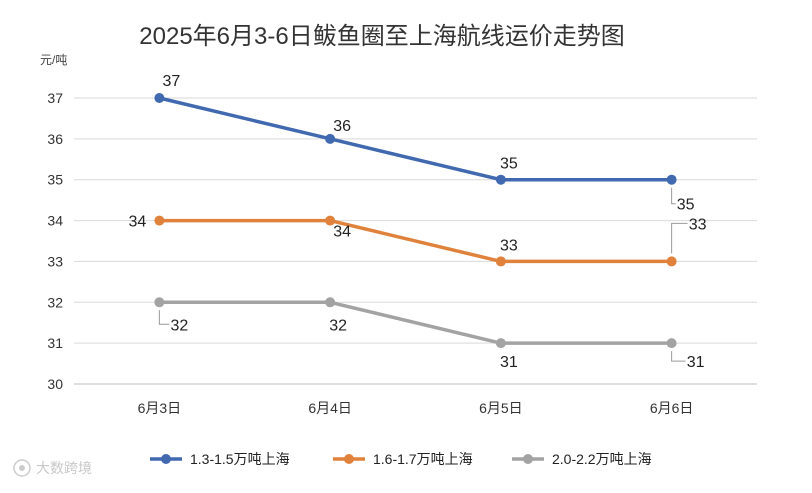 This screenshot has height=493, width=812. I want to click on data-label: 36, so click(342, 126).